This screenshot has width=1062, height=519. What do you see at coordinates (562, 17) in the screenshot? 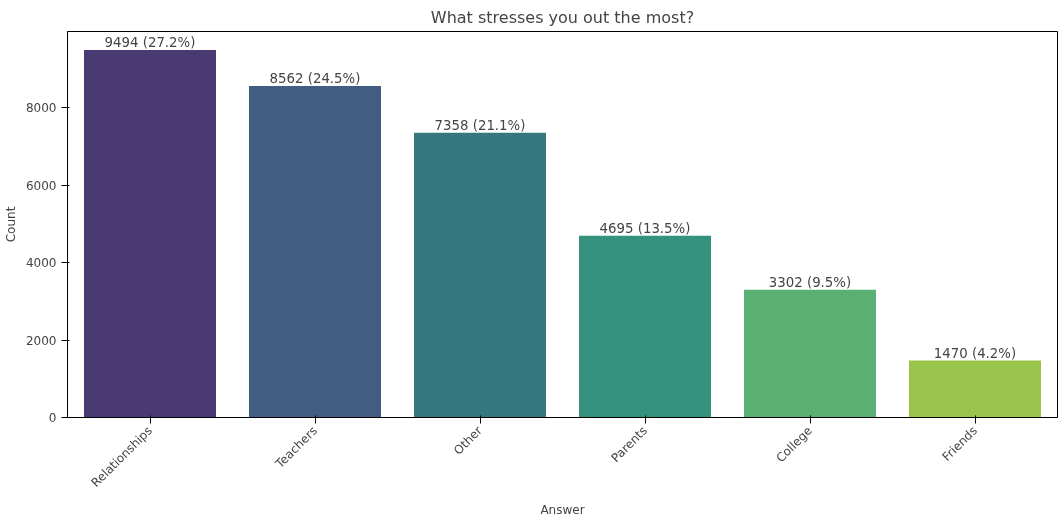
I see `chart-title: What stresses you out the most?` at bounding box center [562, 17].